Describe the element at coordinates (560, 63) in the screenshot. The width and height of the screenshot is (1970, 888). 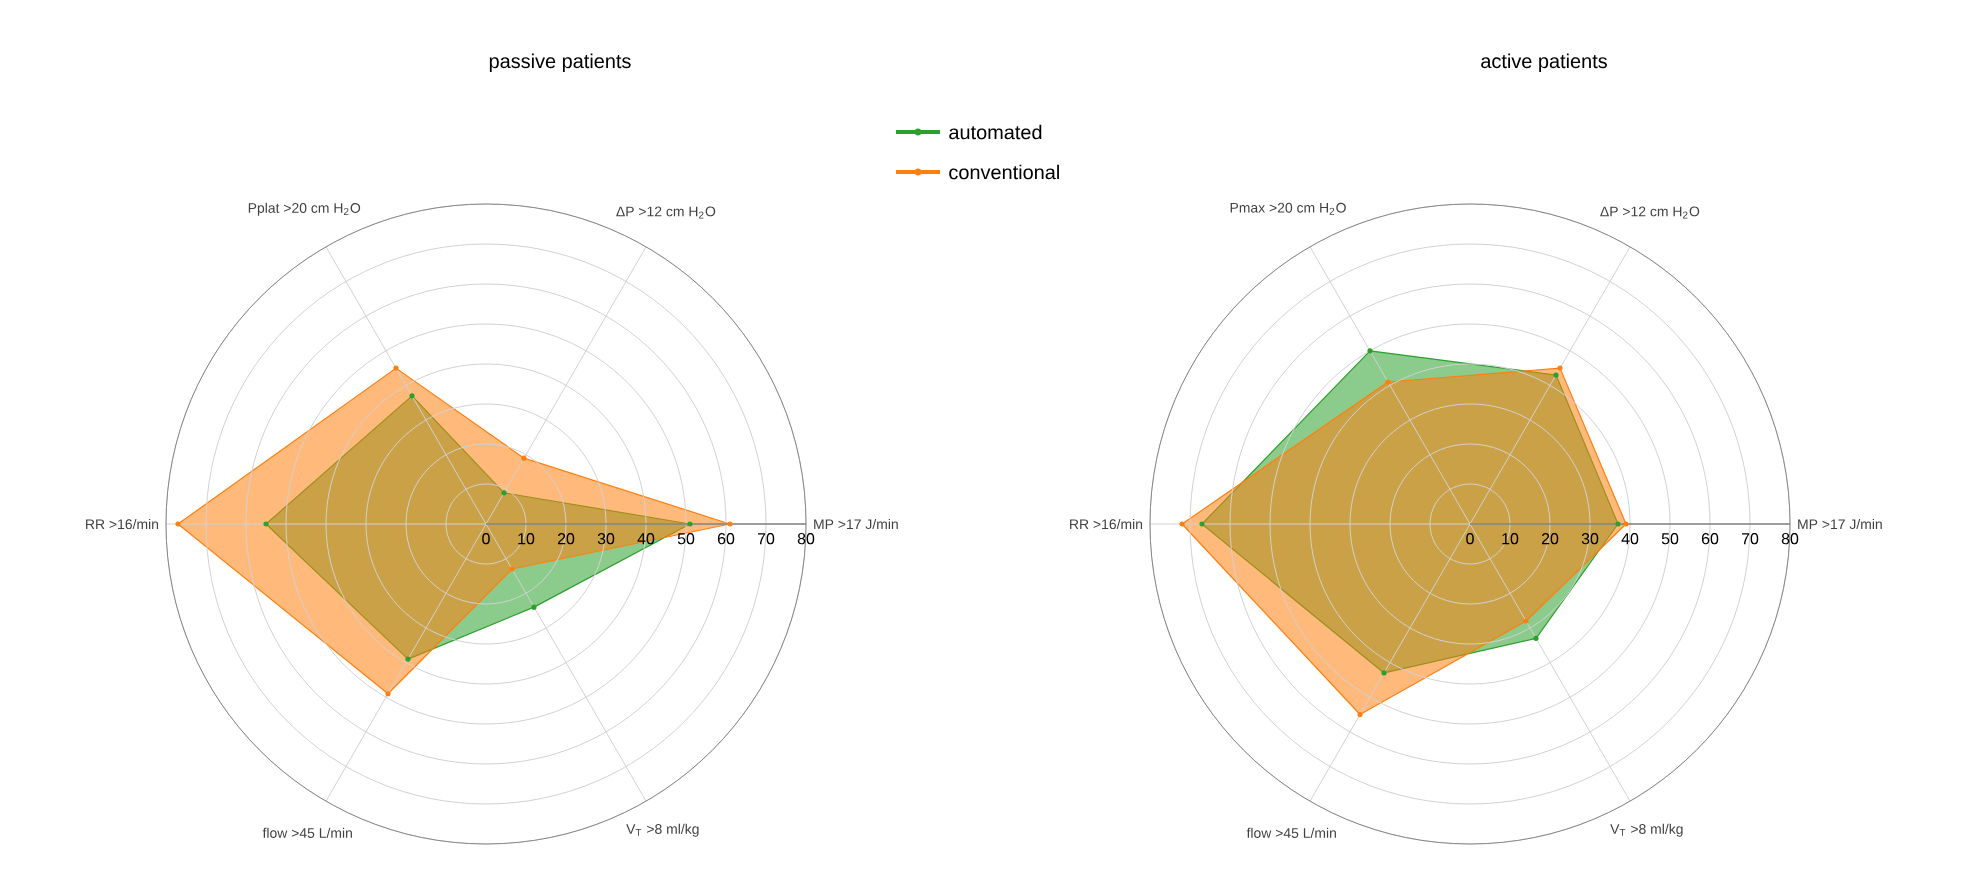
I see `chart-title: passive patients` at that location.